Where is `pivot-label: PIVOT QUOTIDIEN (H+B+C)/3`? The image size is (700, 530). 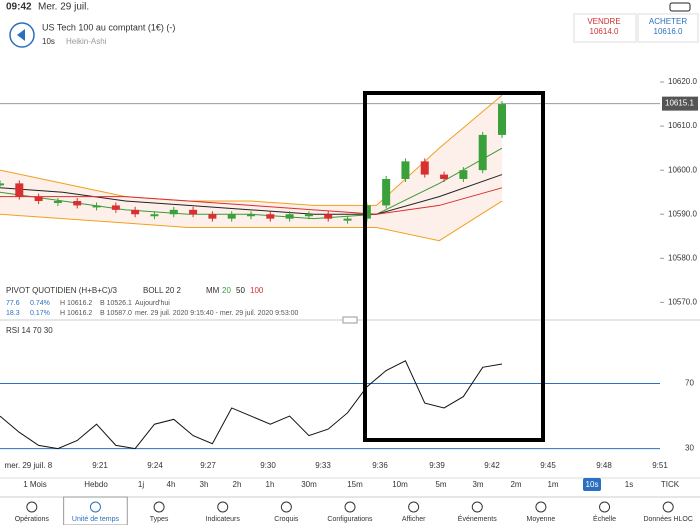
pivot-label: PIVOT QUOTIDIEN (H+B+C)/3 is located at coordinates (62, 290).